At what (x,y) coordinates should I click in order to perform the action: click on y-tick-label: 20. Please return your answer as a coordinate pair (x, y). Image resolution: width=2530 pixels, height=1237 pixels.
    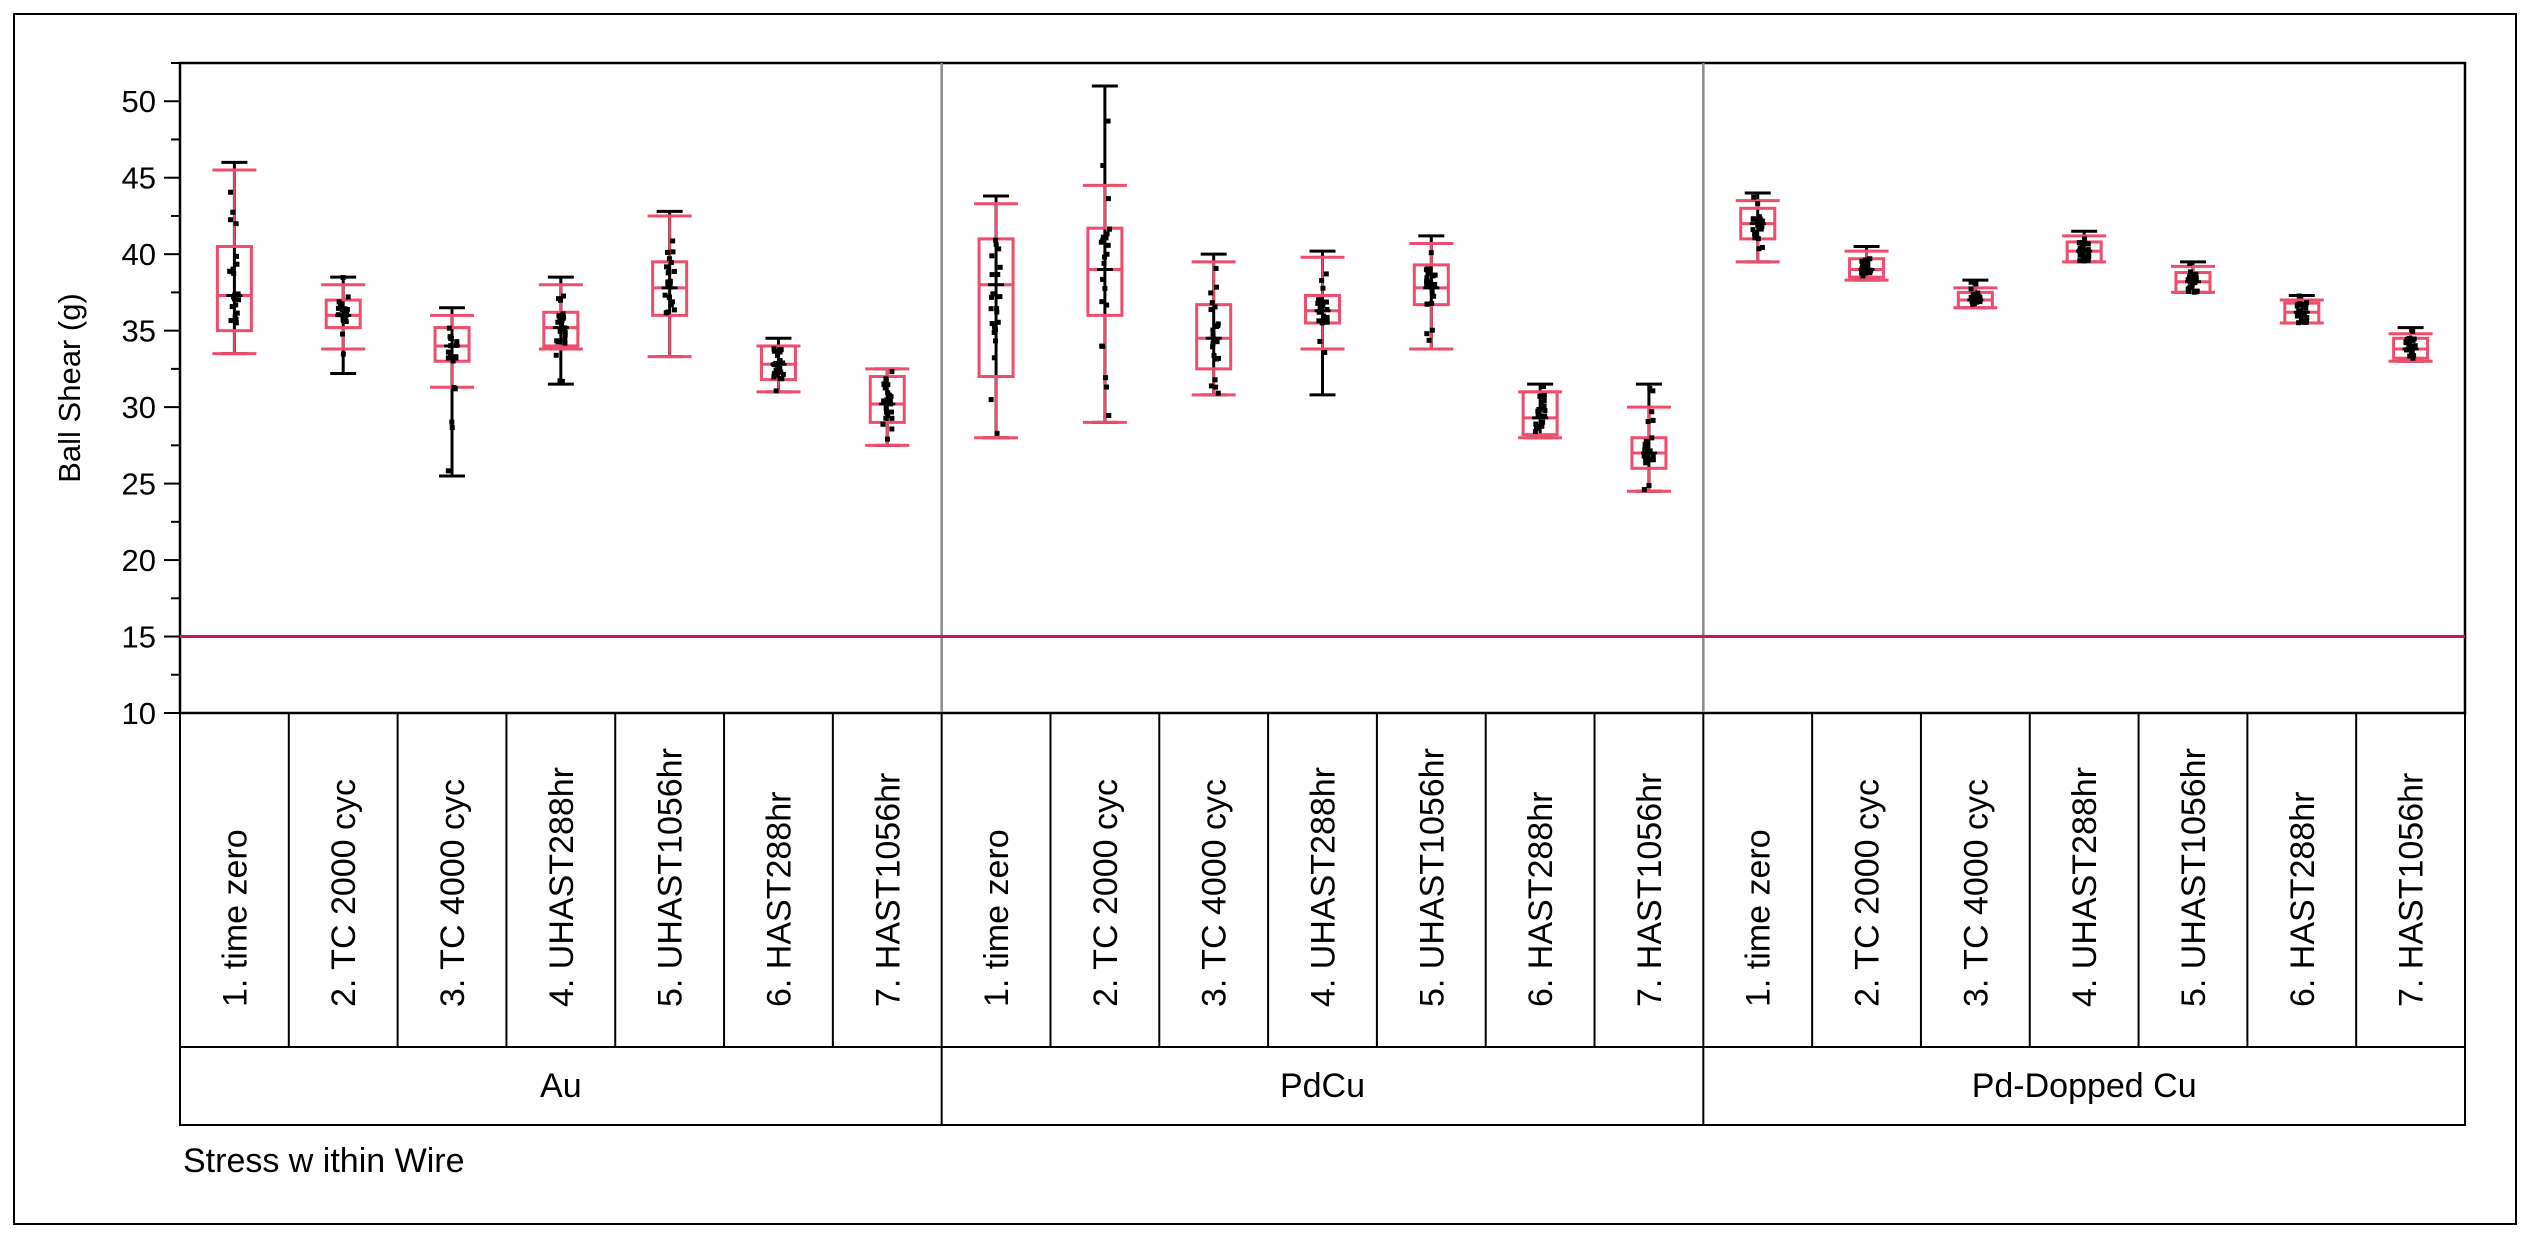
    Looking at the image, I should click on (139, 560).